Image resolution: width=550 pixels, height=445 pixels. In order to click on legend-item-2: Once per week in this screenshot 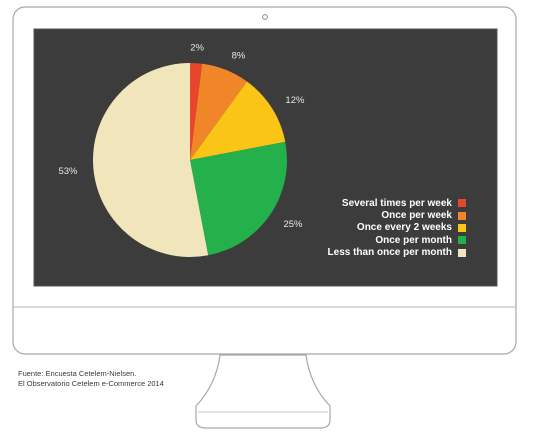, I will do `click(383, 215)`.